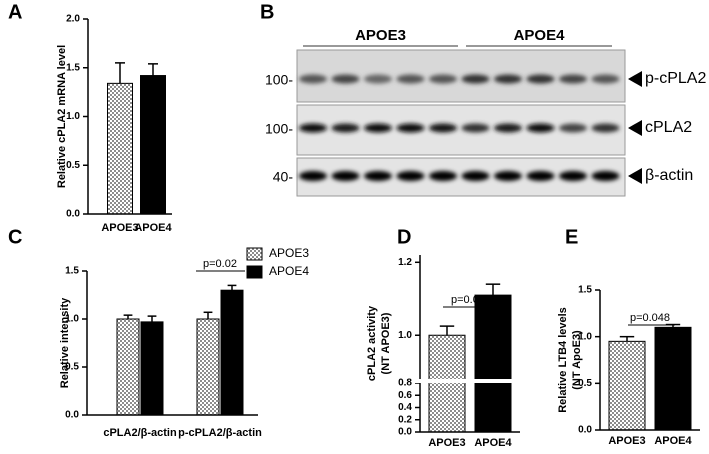 Image resolution: width=709 pixels, height=454 pixels. What do you see at coordinates (668, 127) in the screenshot?
I see `band-label: cPLA2` at bounding box center [668, 127].